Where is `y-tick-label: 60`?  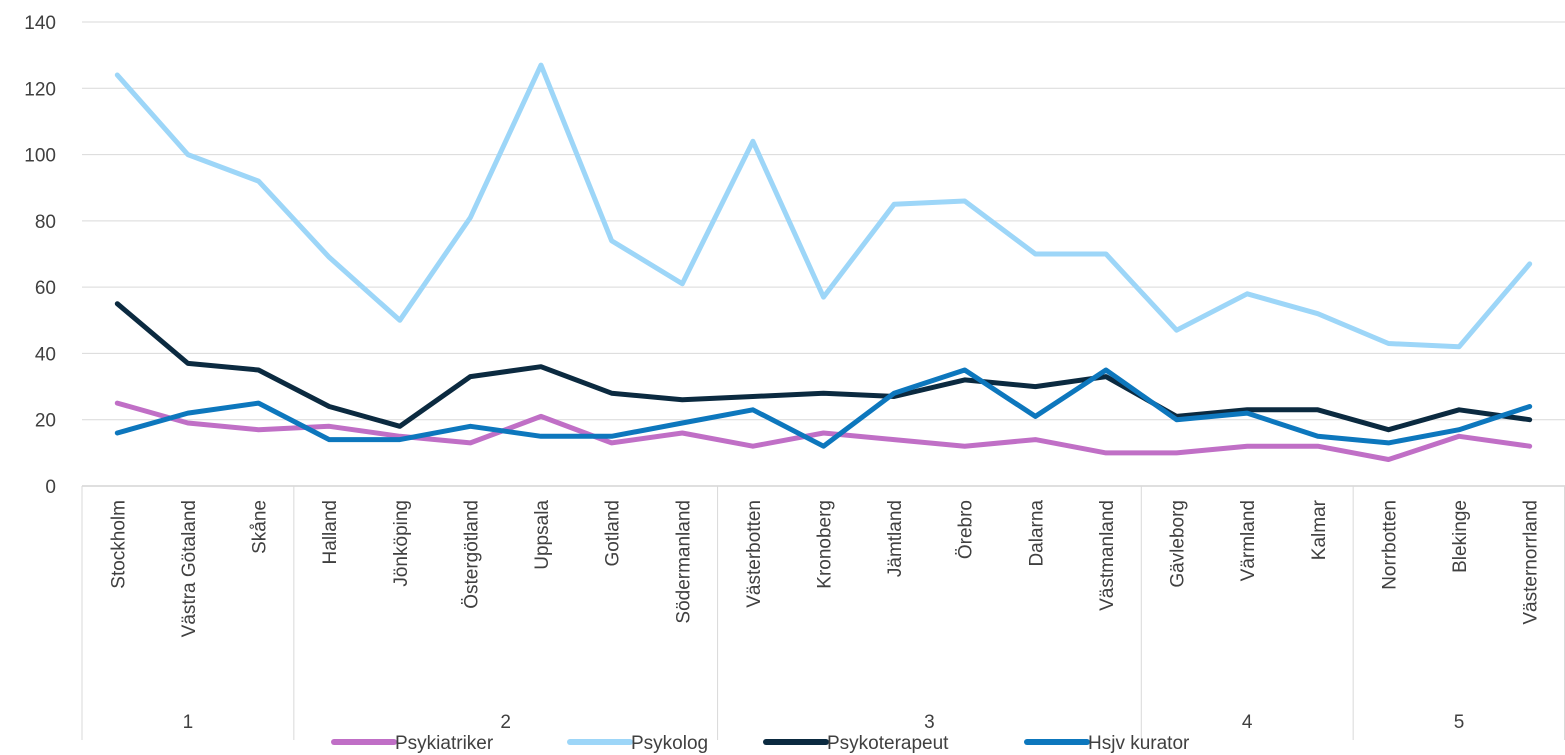
y-tick-label: 60 is located at coordinates (45, 288).